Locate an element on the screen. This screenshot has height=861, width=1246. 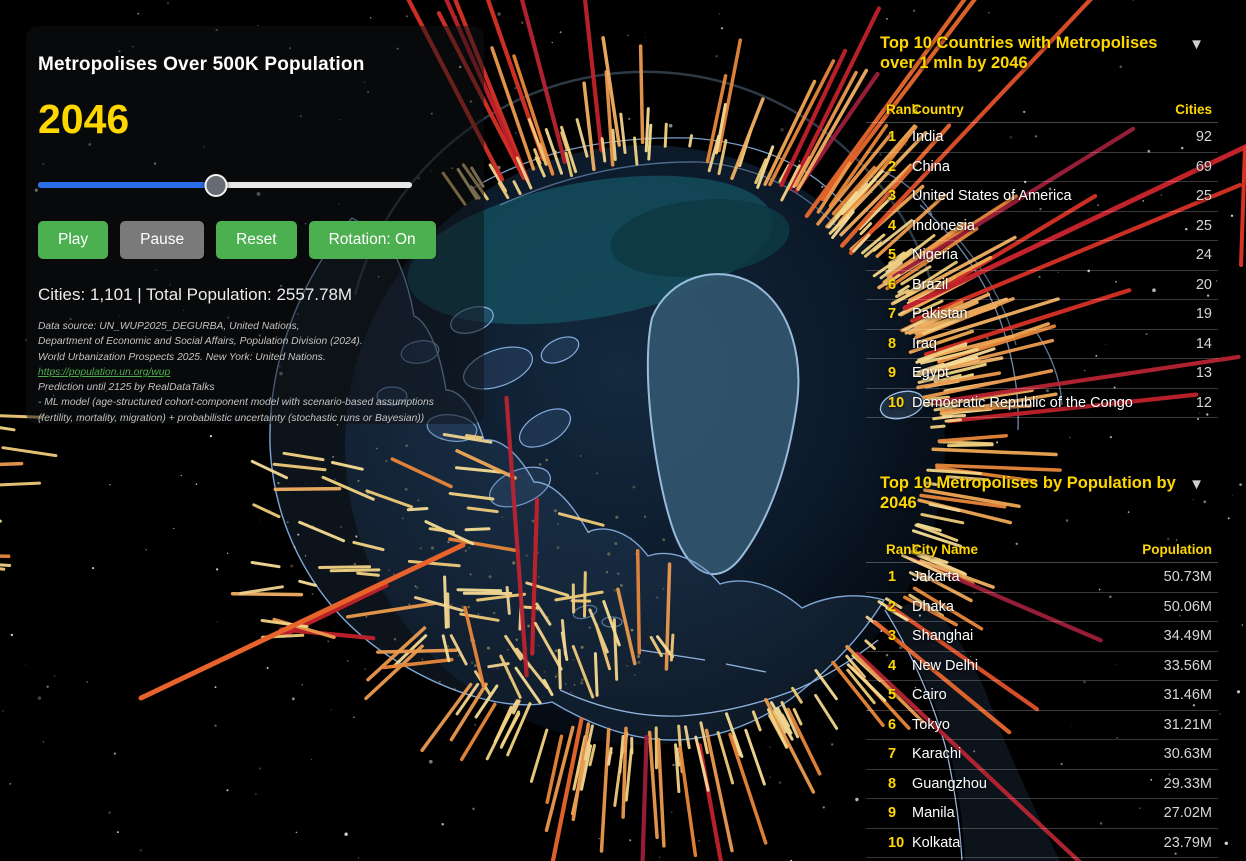
table-row: 7 Pakistan 19 is located at coordinates (1042, 315).